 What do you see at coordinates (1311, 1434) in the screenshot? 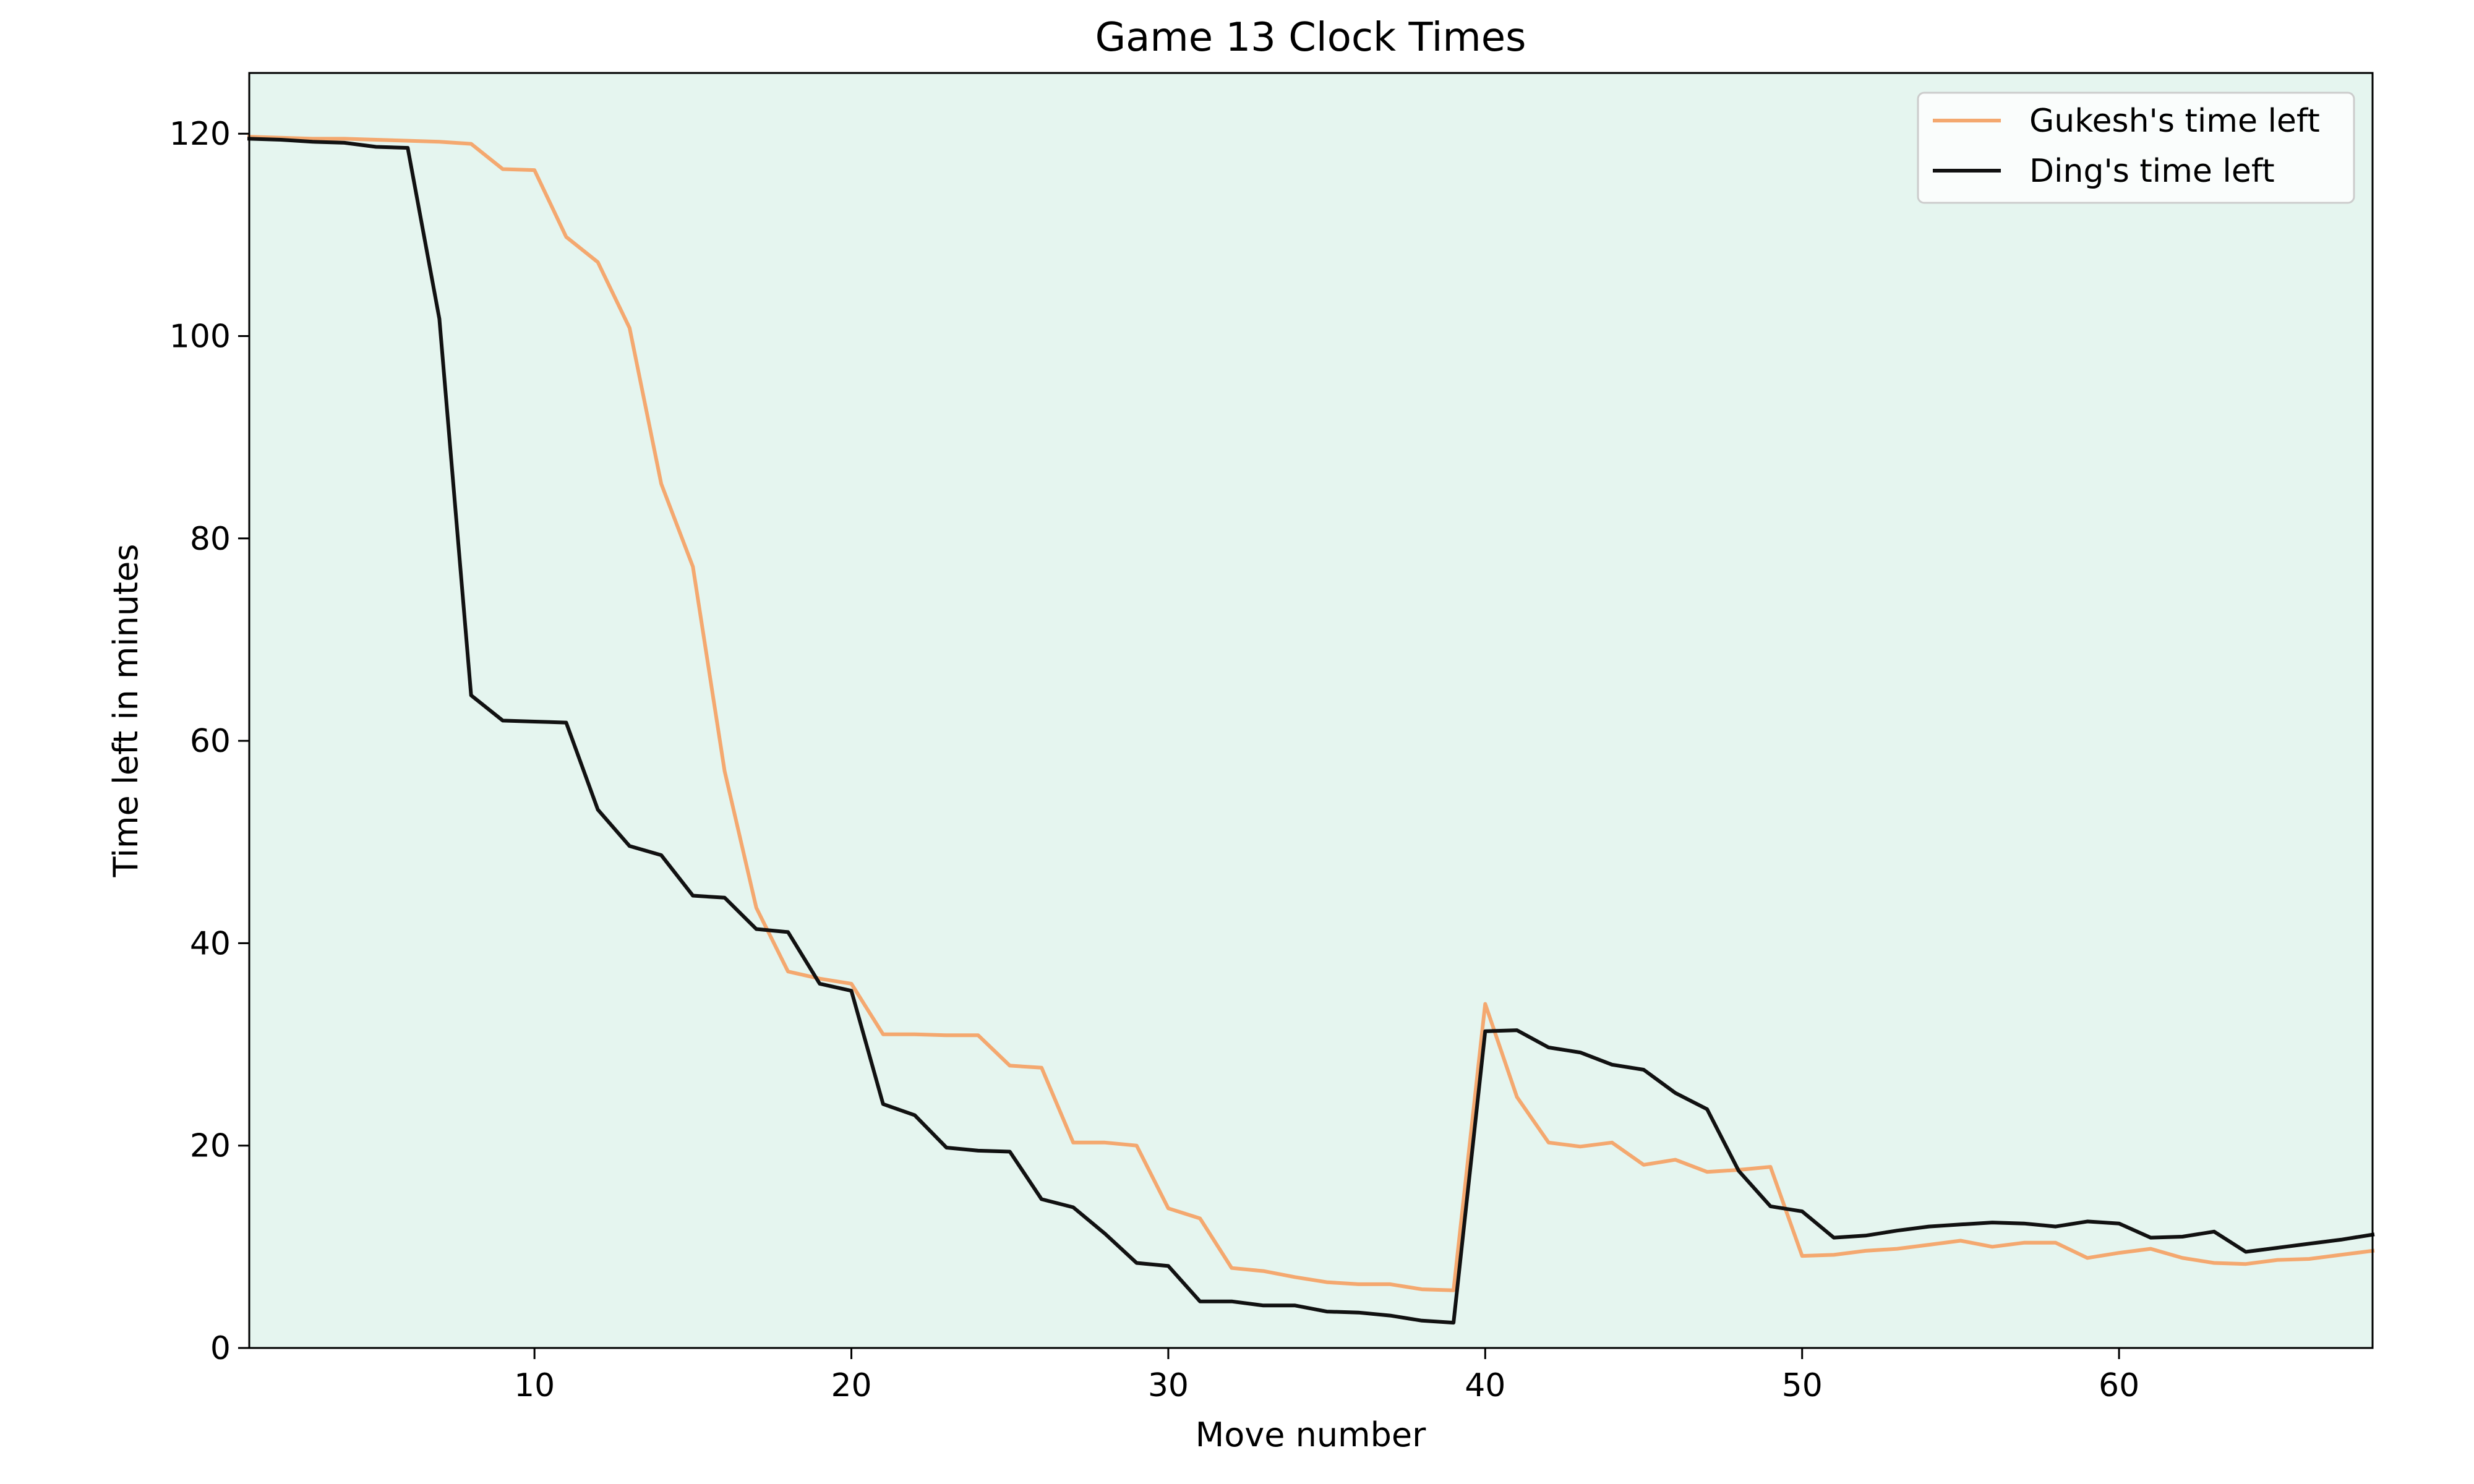
I see `x-axis-label: Move number` at bounding box center [1311, 1434].